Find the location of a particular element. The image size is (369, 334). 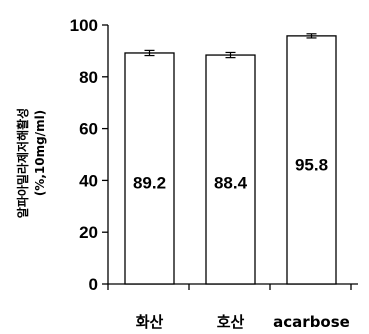

y-axis-label-line-1: 알파아밀라제저해활성 is located at coordinates (22, 163).